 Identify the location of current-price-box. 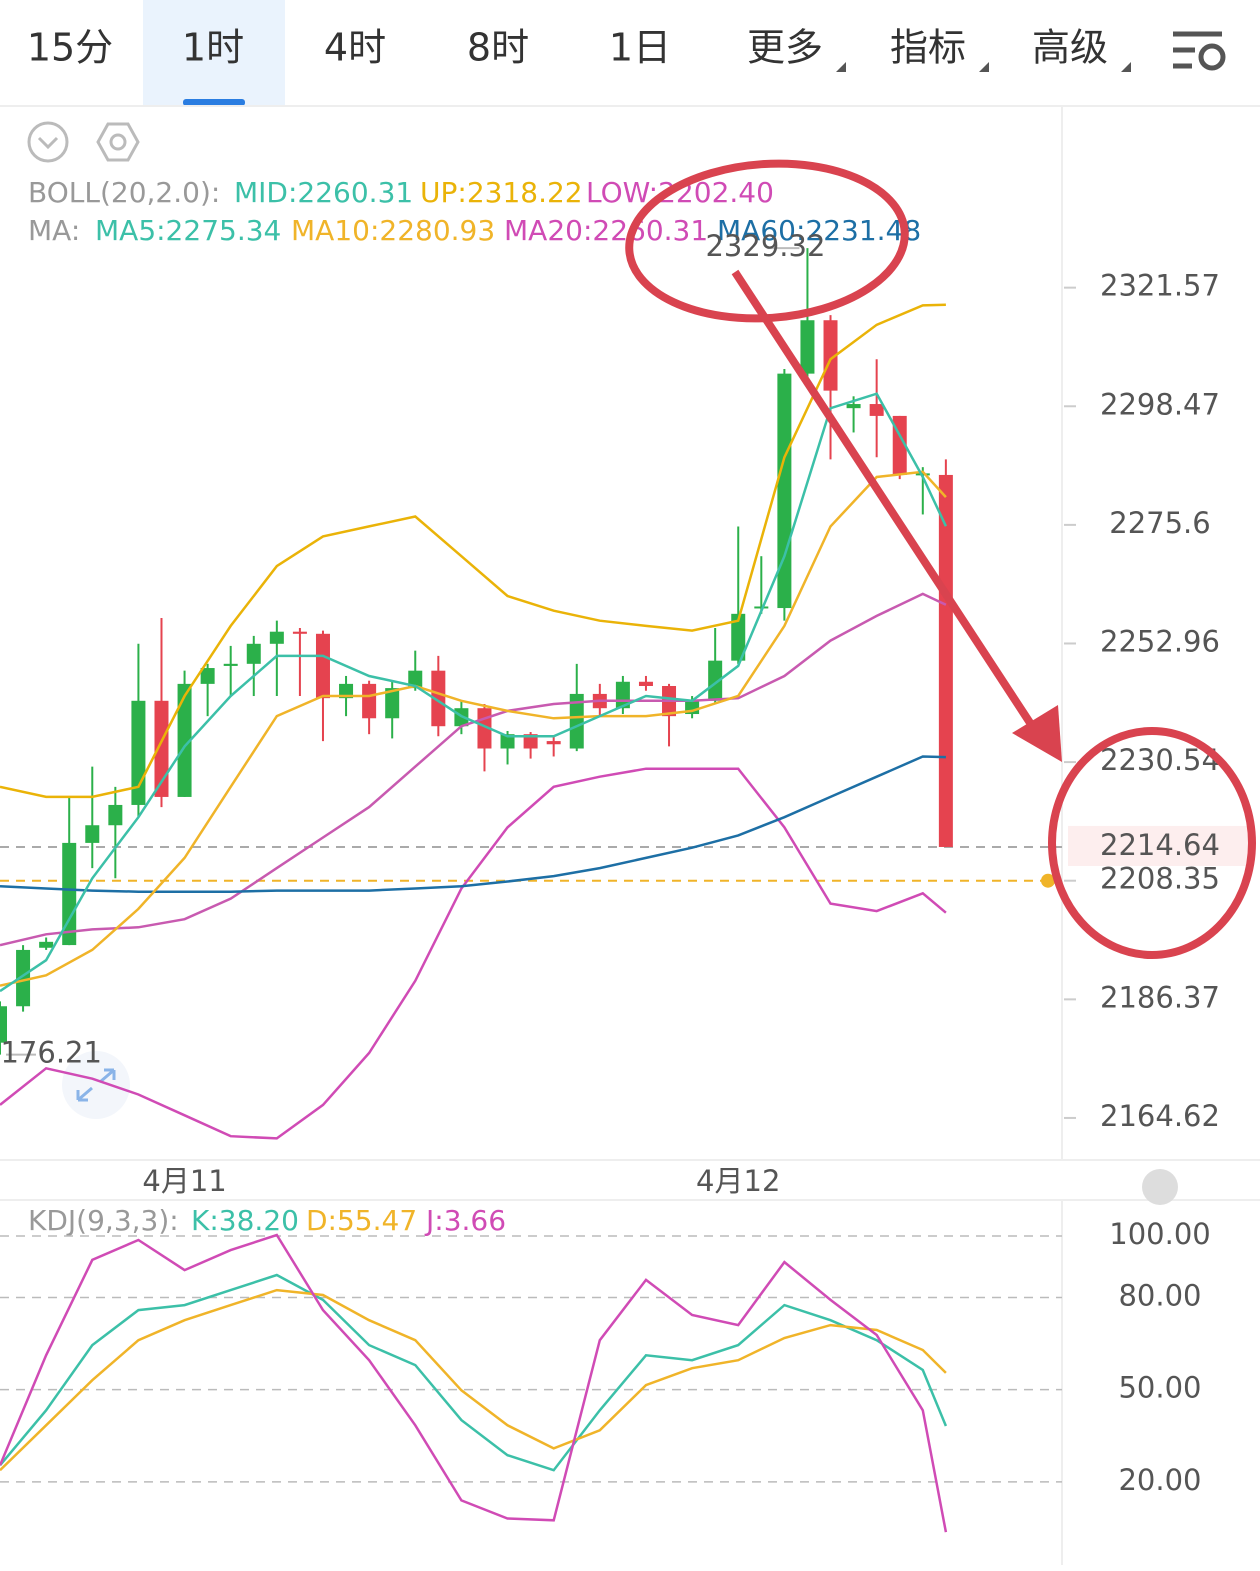
(1161, 845).